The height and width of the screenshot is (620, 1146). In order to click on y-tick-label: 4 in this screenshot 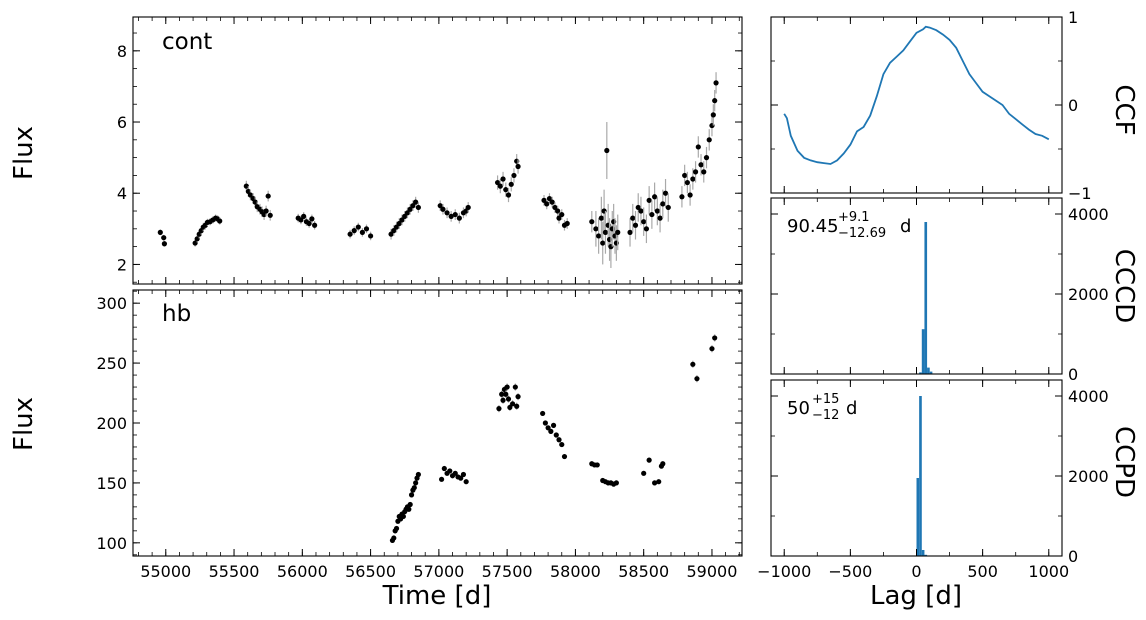, I will do `click(122, 193)`.